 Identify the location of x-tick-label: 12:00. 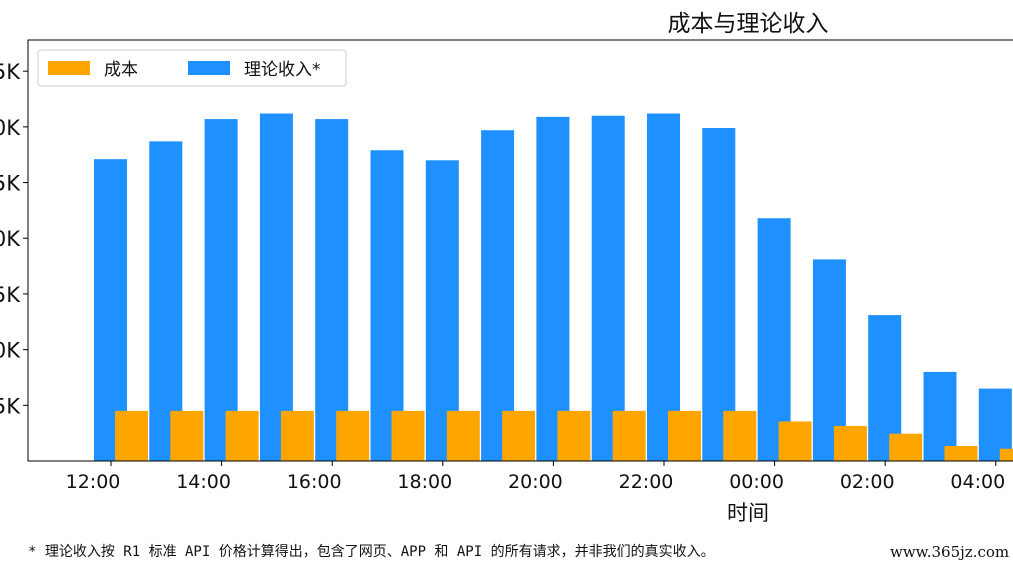
(93, 482).